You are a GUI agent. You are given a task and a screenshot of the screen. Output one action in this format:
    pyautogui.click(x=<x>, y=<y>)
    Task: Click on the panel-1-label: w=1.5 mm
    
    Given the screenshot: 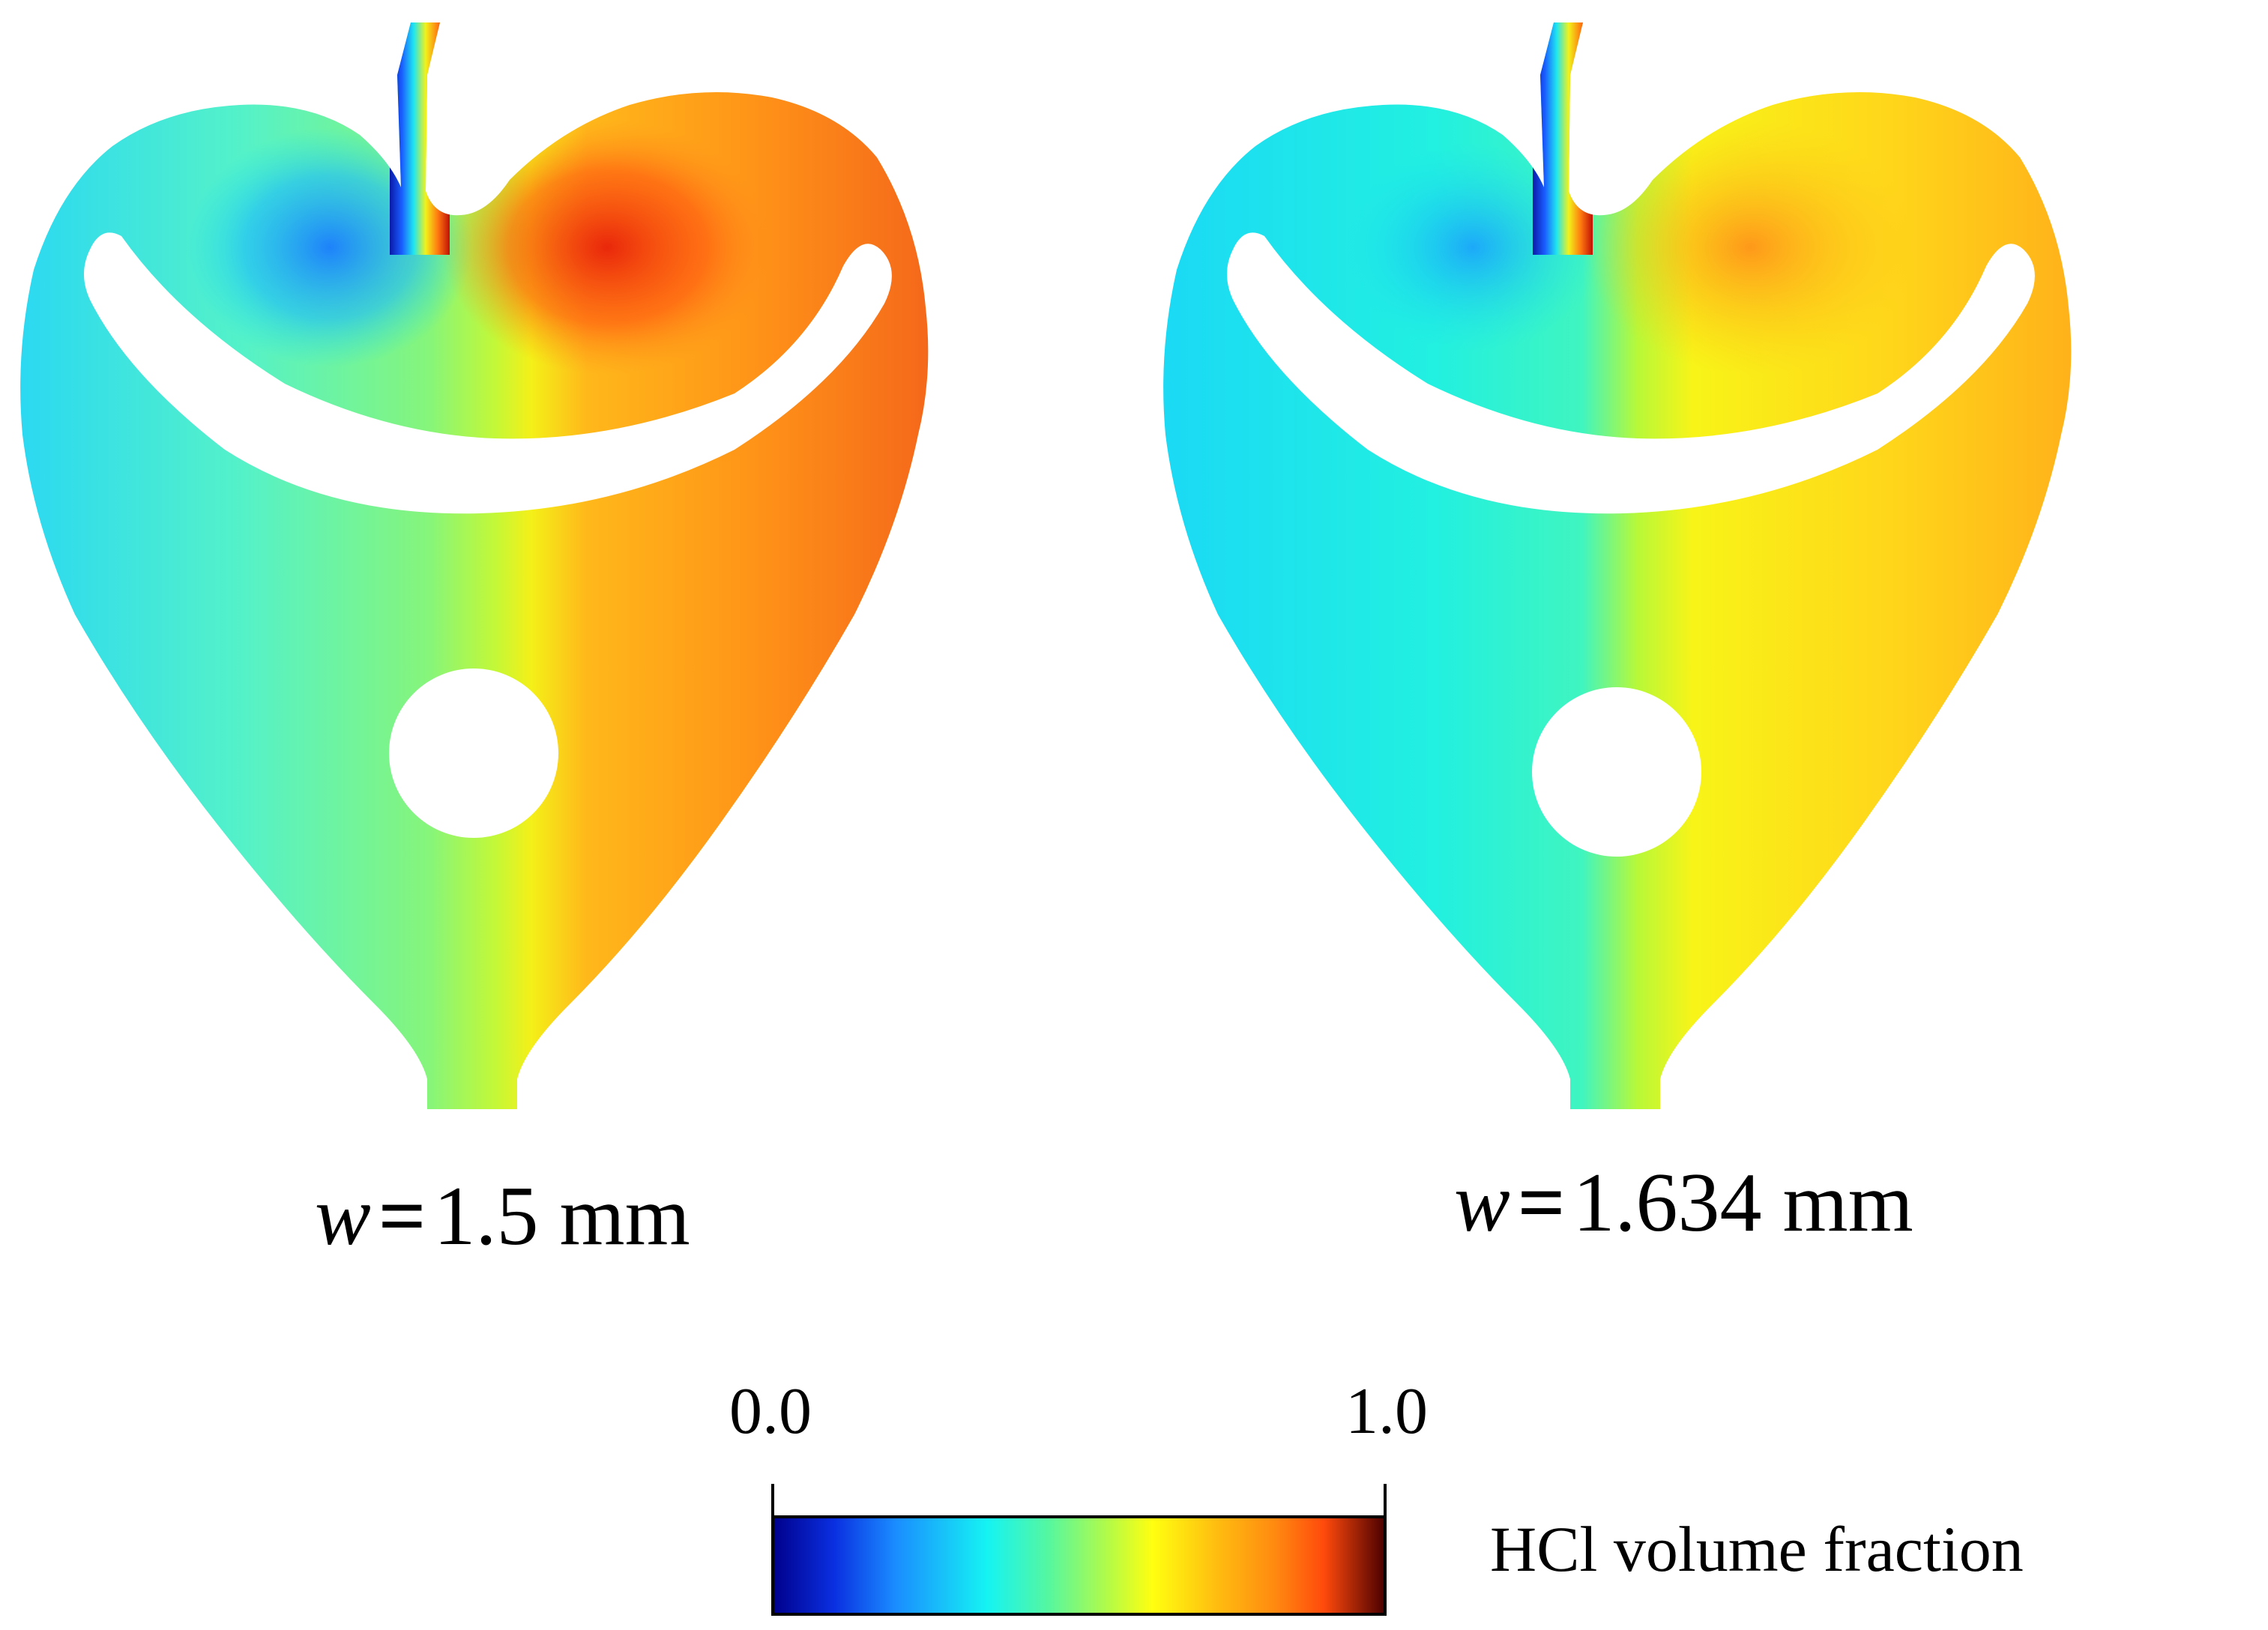 What is the action you would take?
    pyautogui.click(x=502, y=1216)
    